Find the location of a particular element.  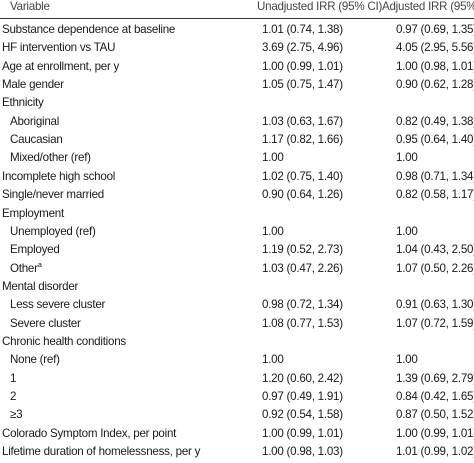

adjusted-value: 0.98 (0.71, 1.34) is located at coordinates (435, 176).